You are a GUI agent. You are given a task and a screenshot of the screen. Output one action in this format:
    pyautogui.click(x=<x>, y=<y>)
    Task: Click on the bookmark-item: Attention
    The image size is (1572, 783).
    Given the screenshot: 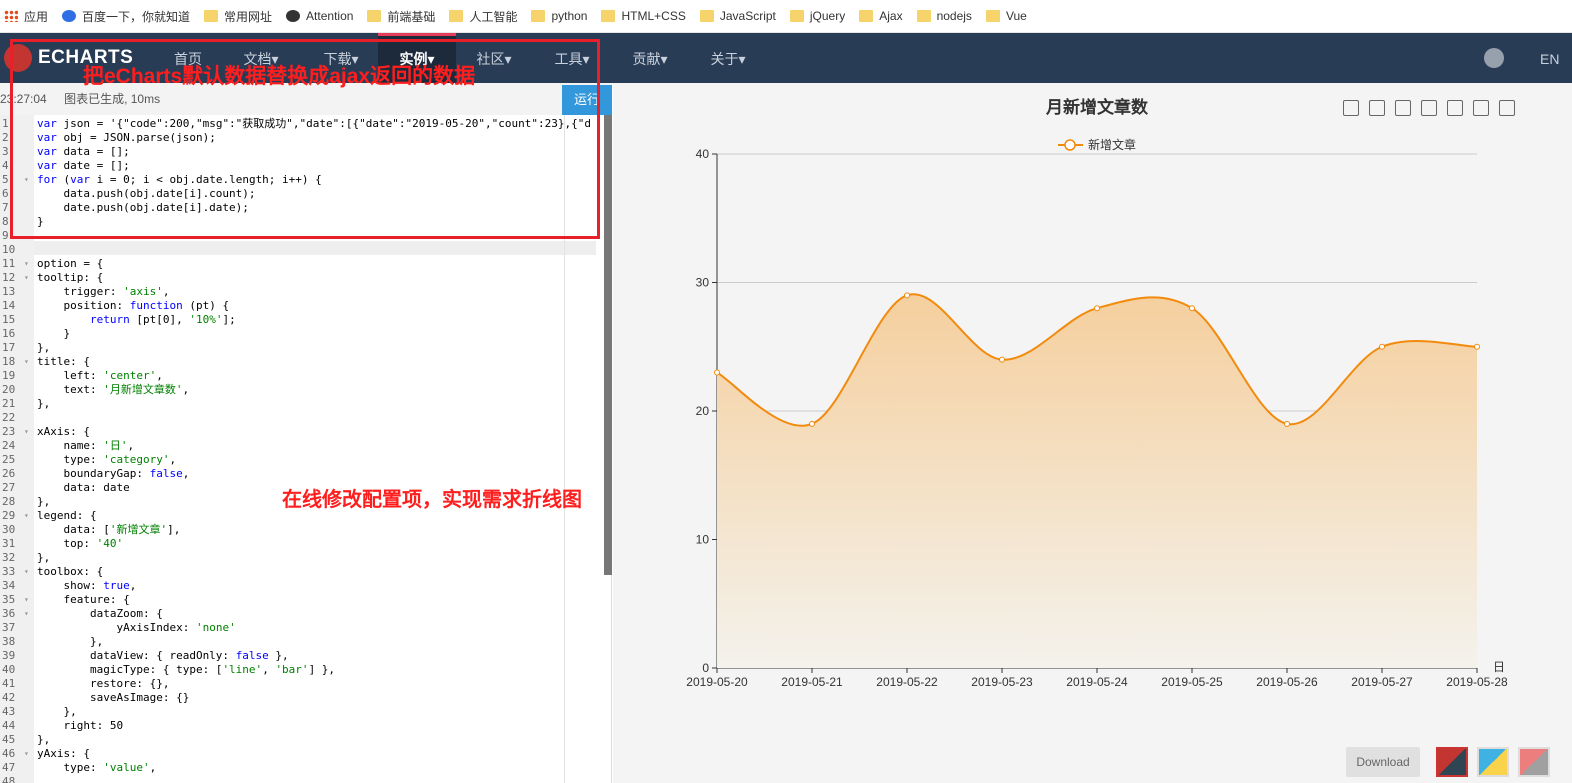 What is the action you would take?
    pyautogui.click(x=319, y=16)
    